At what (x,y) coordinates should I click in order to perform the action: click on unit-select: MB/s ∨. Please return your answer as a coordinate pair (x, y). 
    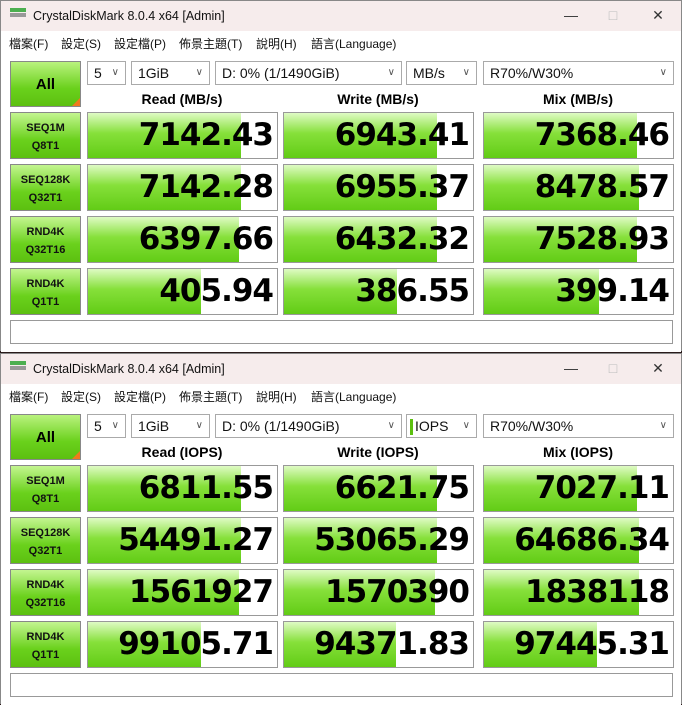
    Looking at the image, I should click on (441, 73).